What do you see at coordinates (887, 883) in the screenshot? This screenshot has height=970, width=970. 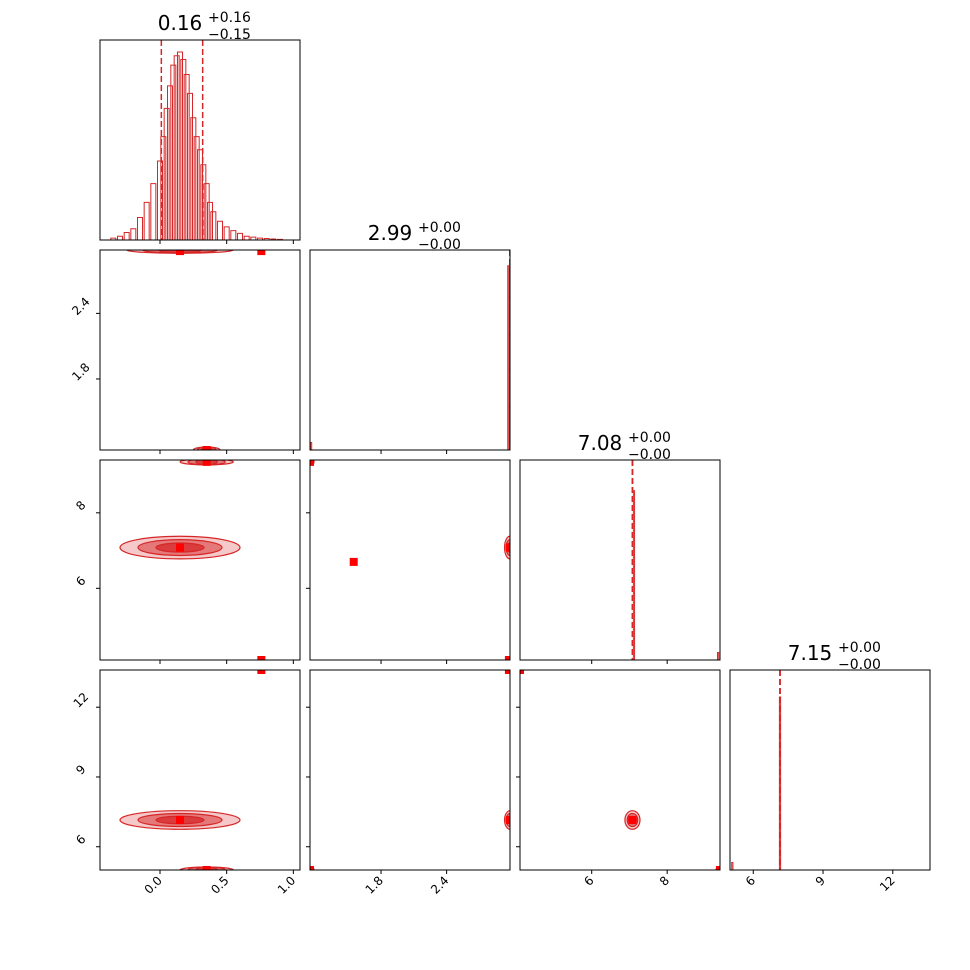 I see `x-tick-label: 12` at bounding box center [887, 883].